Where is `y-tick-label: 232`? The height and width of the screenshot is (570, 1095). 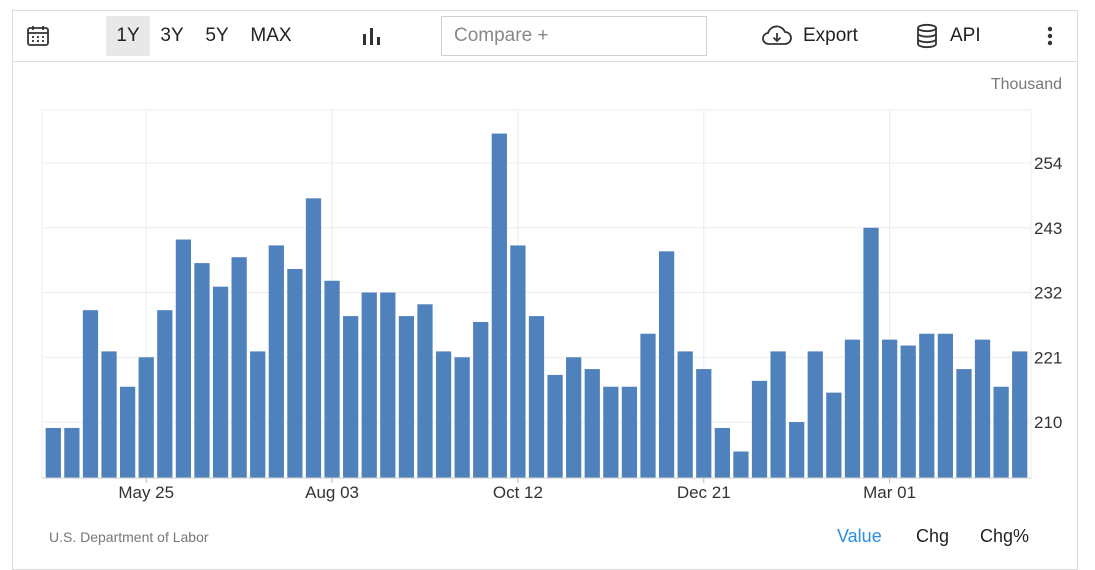 y-tick-label: 232 is located at coordinates (1048, 293).